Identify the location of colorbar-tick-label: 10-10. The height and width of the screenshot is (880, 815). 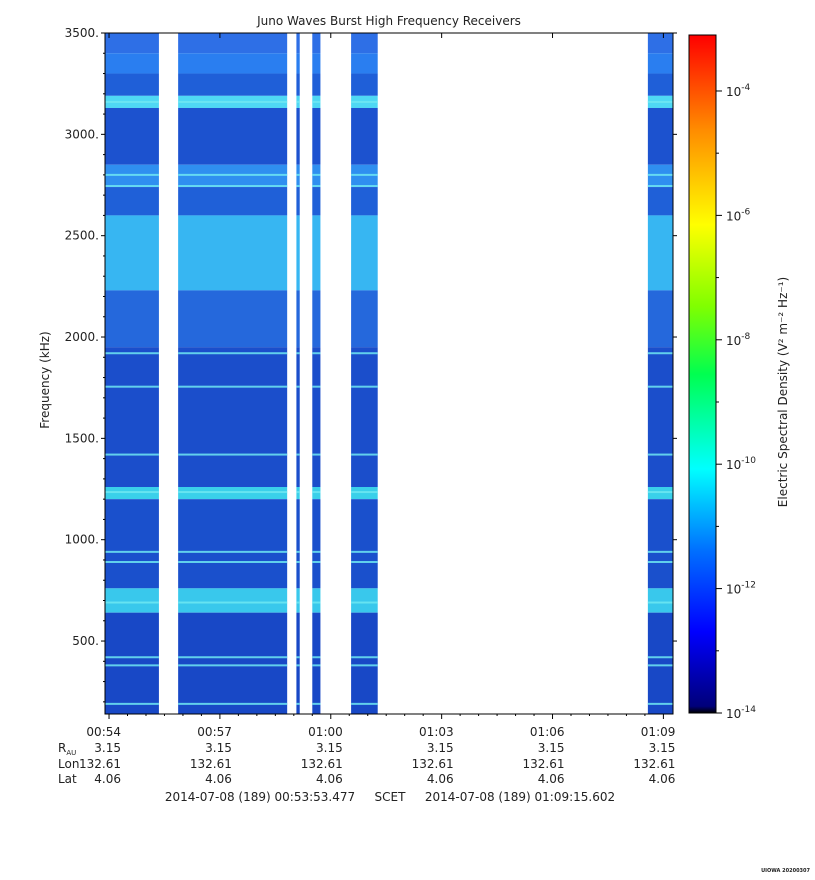
(741, 464).